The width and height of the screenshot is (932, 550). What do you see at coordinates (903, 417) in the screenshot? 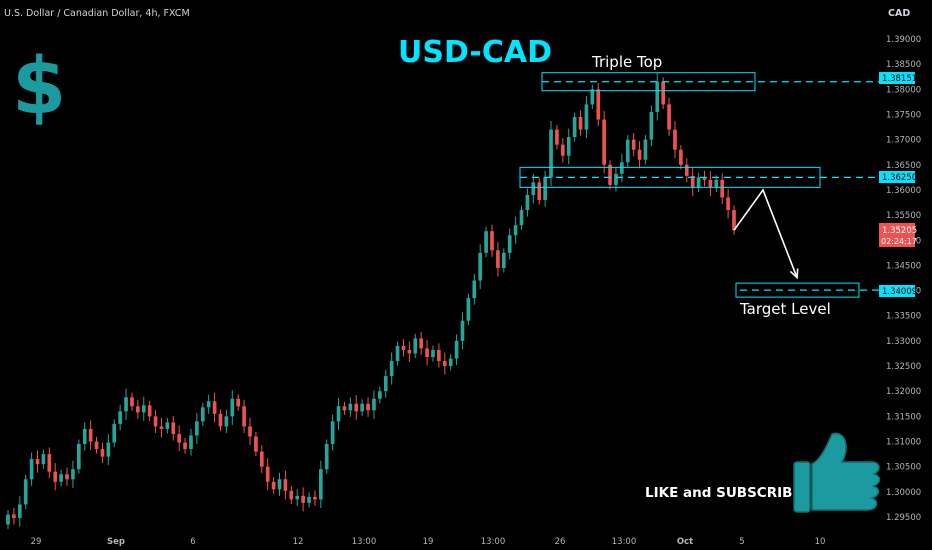
I see `y-tick-label: 1.31500` at bounding box center [903, 417].